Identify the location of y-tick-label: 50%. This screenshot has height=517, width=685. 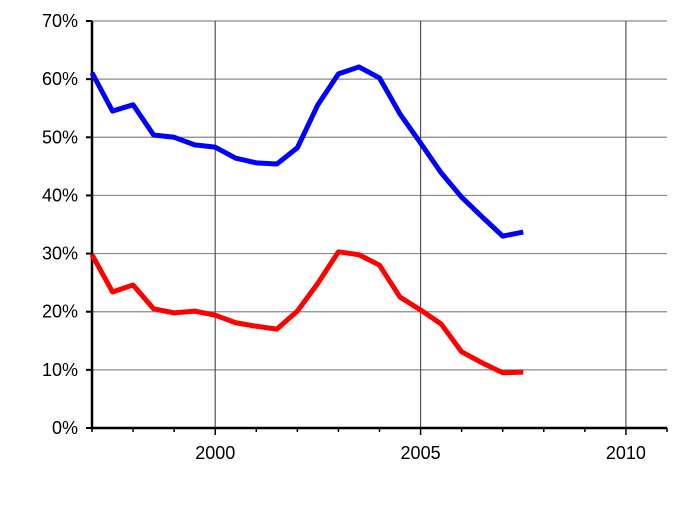
(60, 137).